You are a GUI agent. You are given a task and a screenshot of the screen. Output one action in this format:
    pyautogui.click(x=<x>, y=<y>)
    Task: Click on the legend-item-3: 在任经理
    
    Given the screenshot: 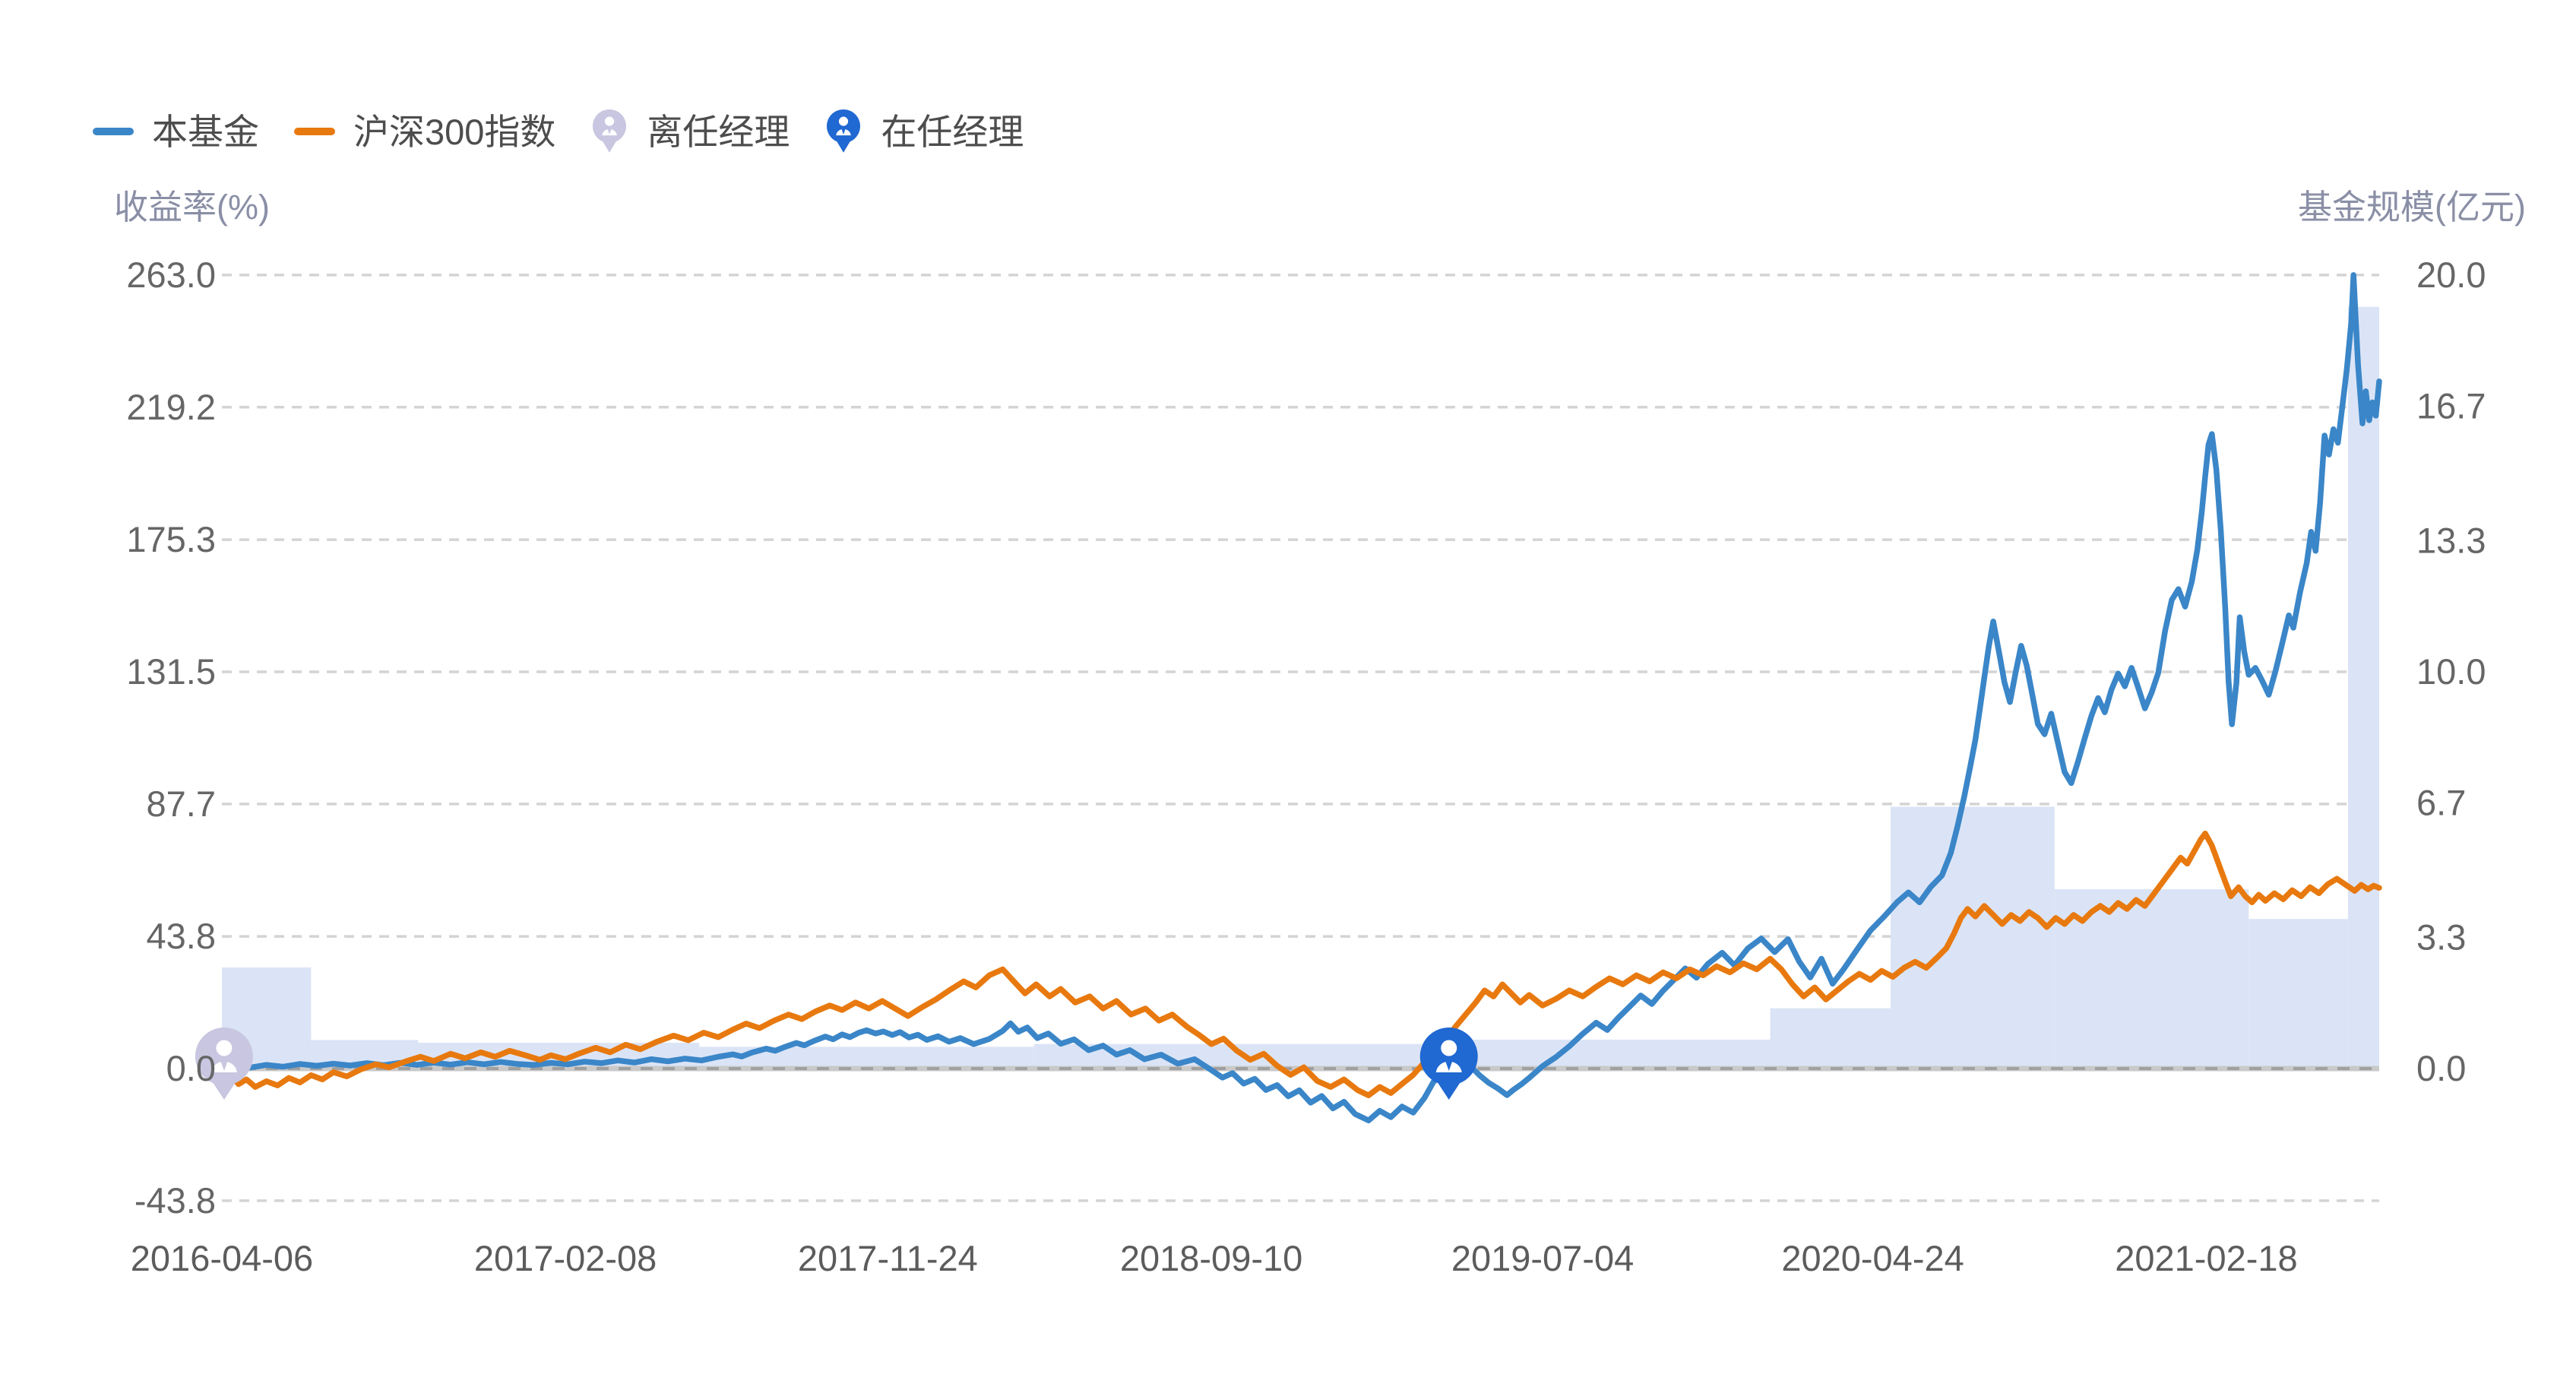 What is the action you would take?
    pyautogui.click(x=924, y=131)
    